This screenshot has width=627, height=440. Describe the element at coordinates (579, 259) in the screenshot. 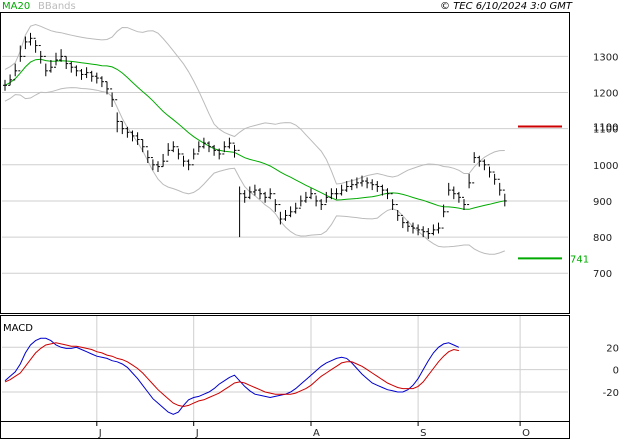

I see `level-label: 741` at that location.